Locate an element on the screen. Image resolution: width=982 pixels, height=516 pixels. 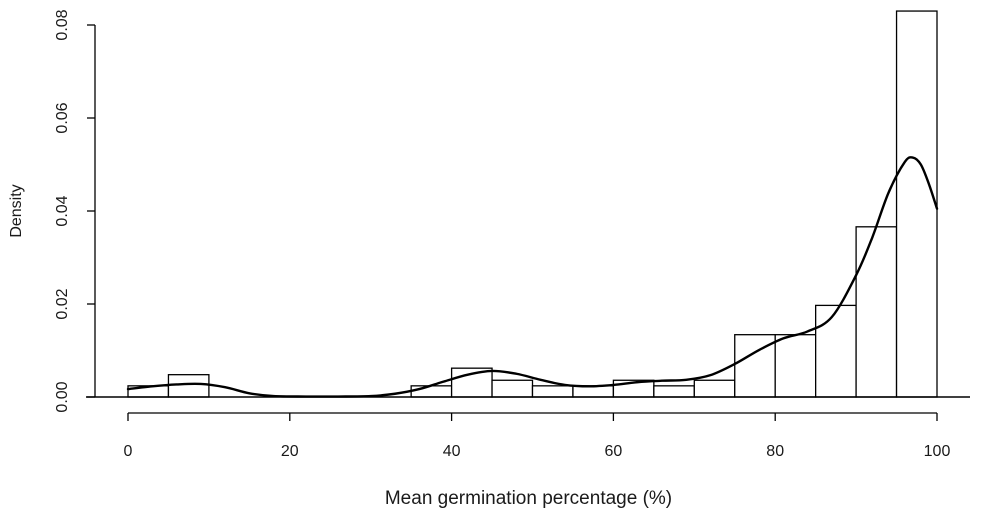
x-axis: 0 20 40 60 80 100 is located at coordinates (537, 436).